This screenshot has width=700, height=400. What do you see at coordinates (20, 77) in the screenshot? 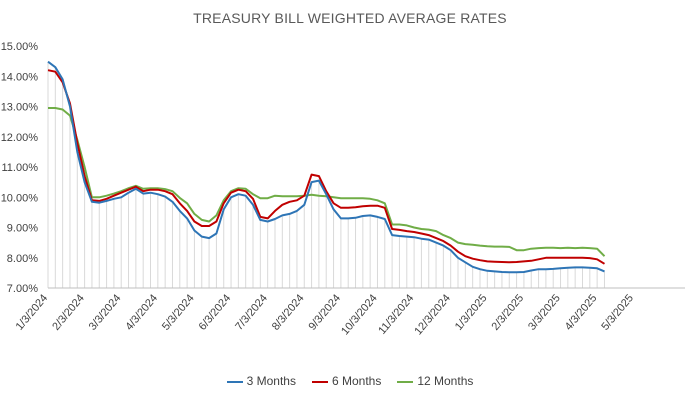
I see `y-tick-label: 14.00%` at bounding box center [20, 77].